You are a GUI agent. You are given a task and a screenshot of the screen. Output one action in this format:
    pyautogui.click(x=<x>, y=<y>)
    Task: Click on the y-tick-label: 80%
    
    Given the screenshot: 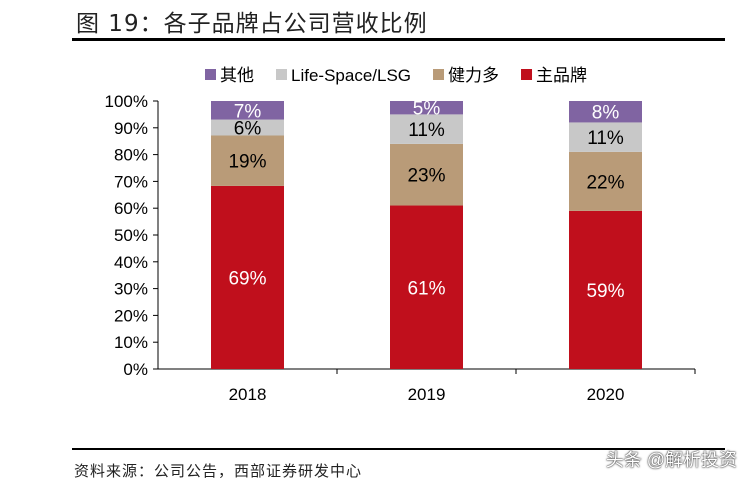 What is the action you would take?
    pyautogui.click(x=131, y=155)
    